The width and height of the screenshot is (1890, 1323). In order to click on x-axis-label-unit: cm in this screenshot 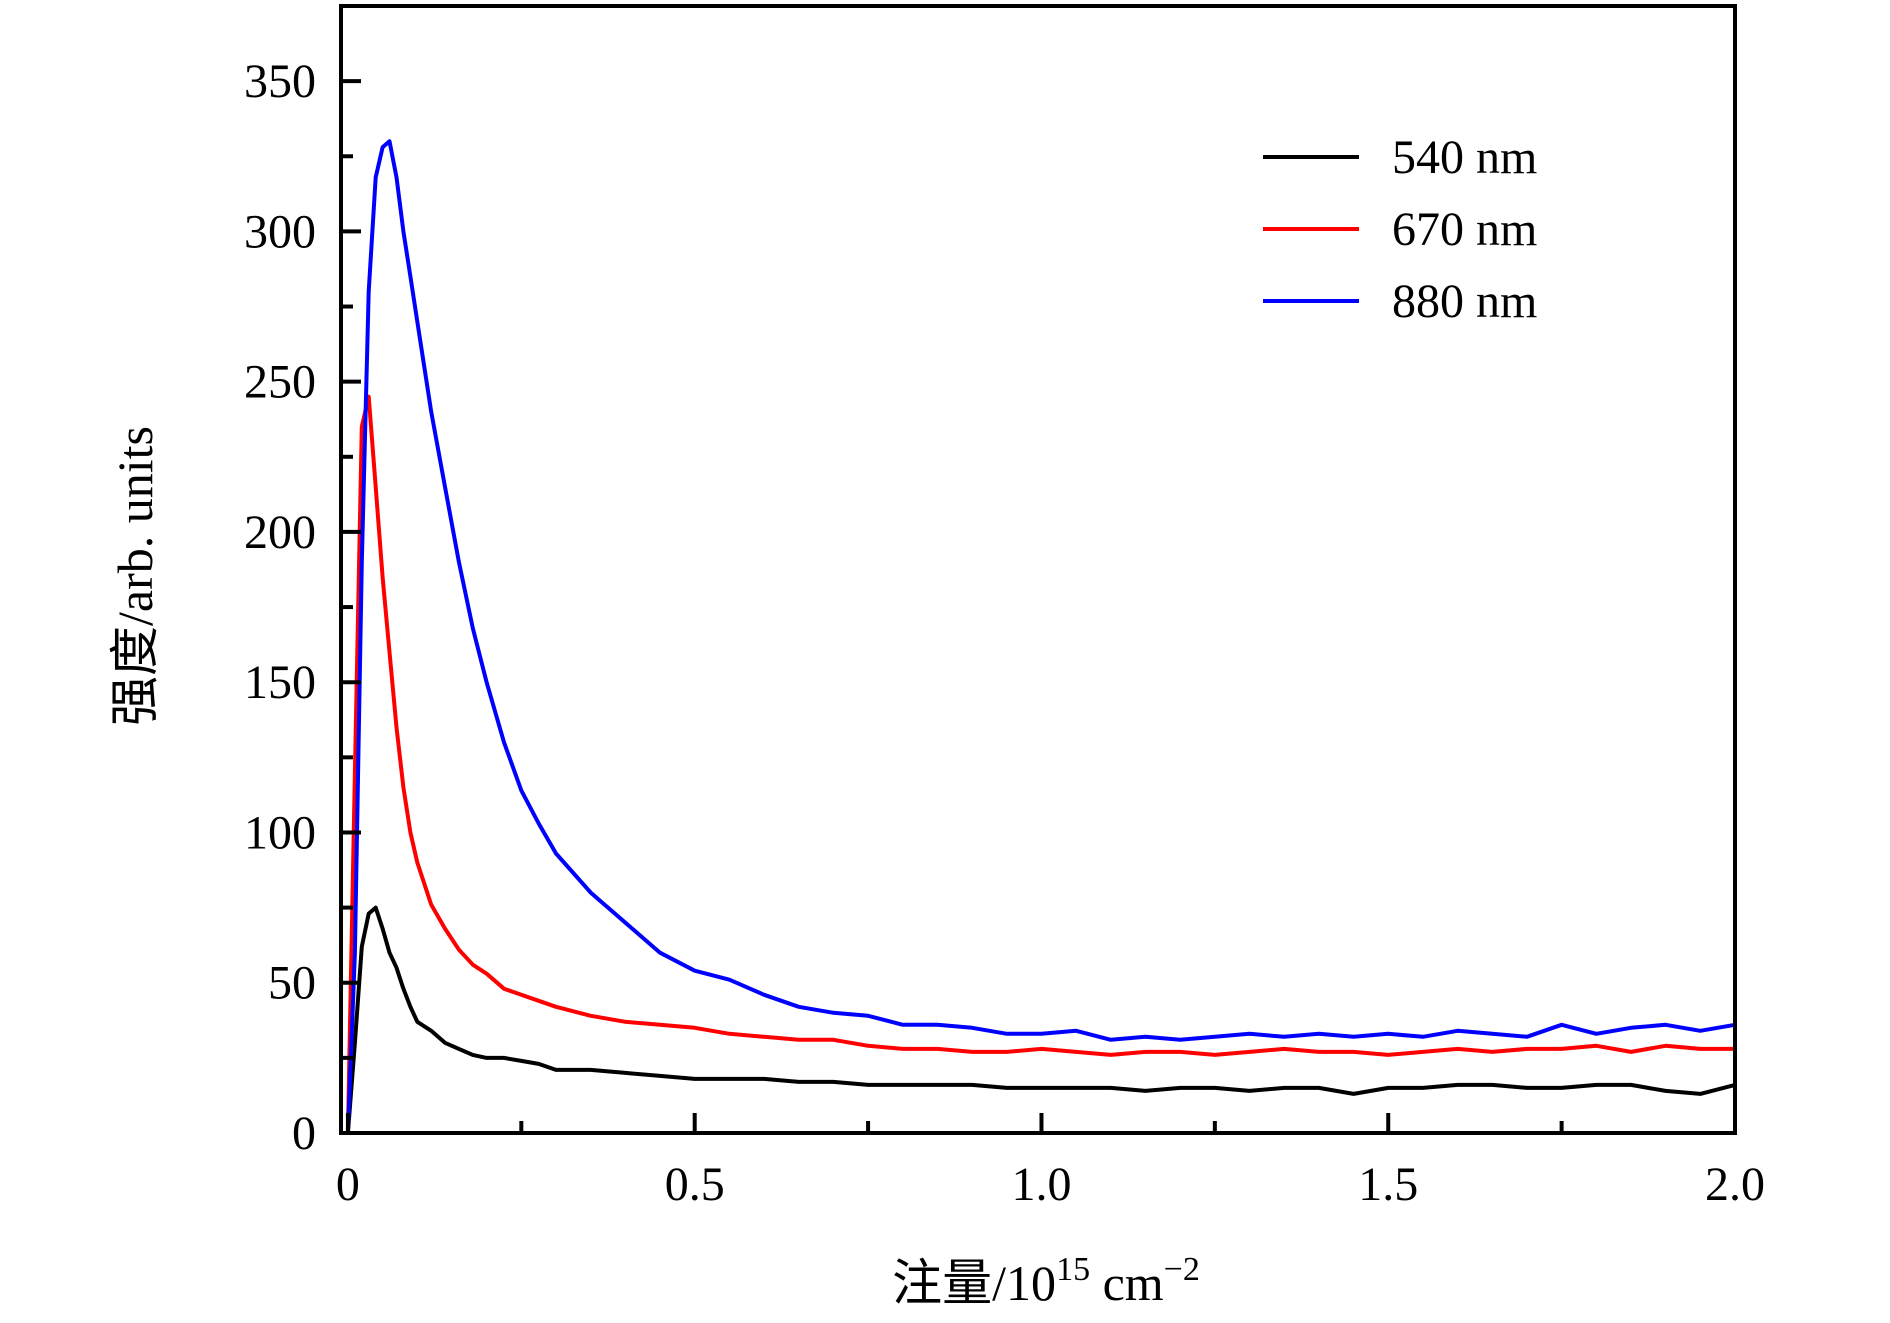, I will do `click(1127, 1283)`.